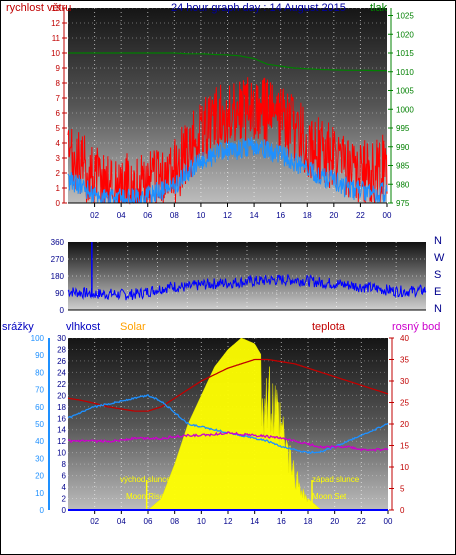 This screenshot has width=456, height=555. I want to click on pressure-tick-label: 990, so click(403, 147).